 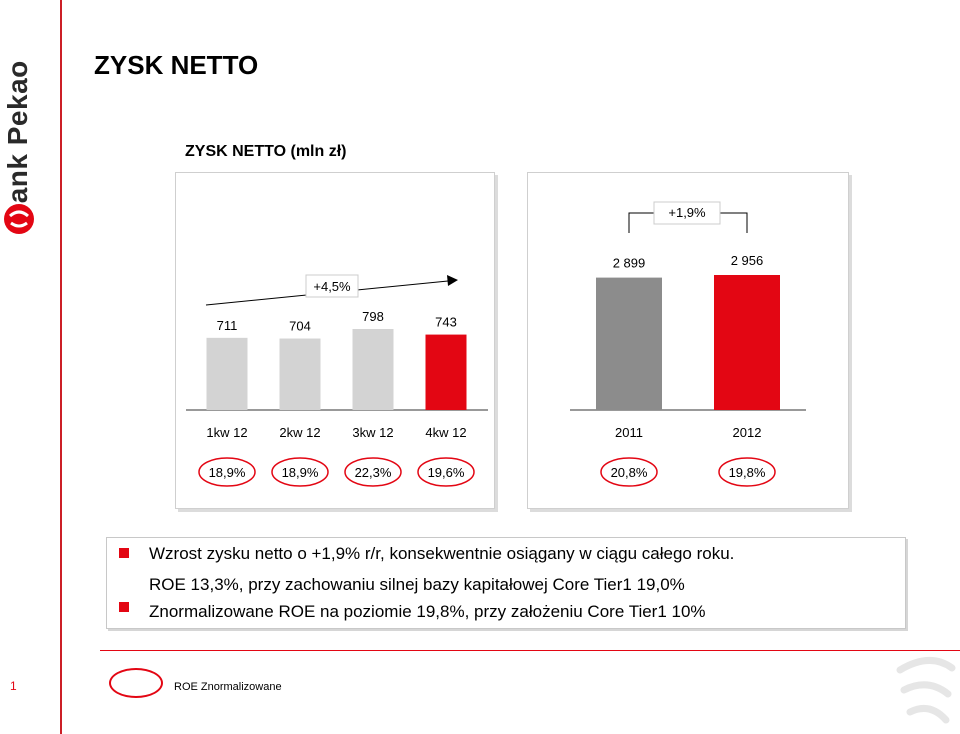 What do you see at coordinates (299, 432) in the screenshot?
I see `quarterly-category-label: 2kw 12` at bounding box center [299, 432].